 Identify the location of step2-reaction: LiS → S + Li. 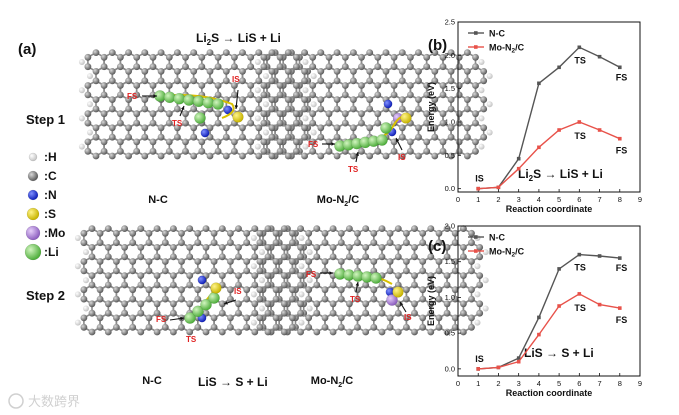
(233, 382).